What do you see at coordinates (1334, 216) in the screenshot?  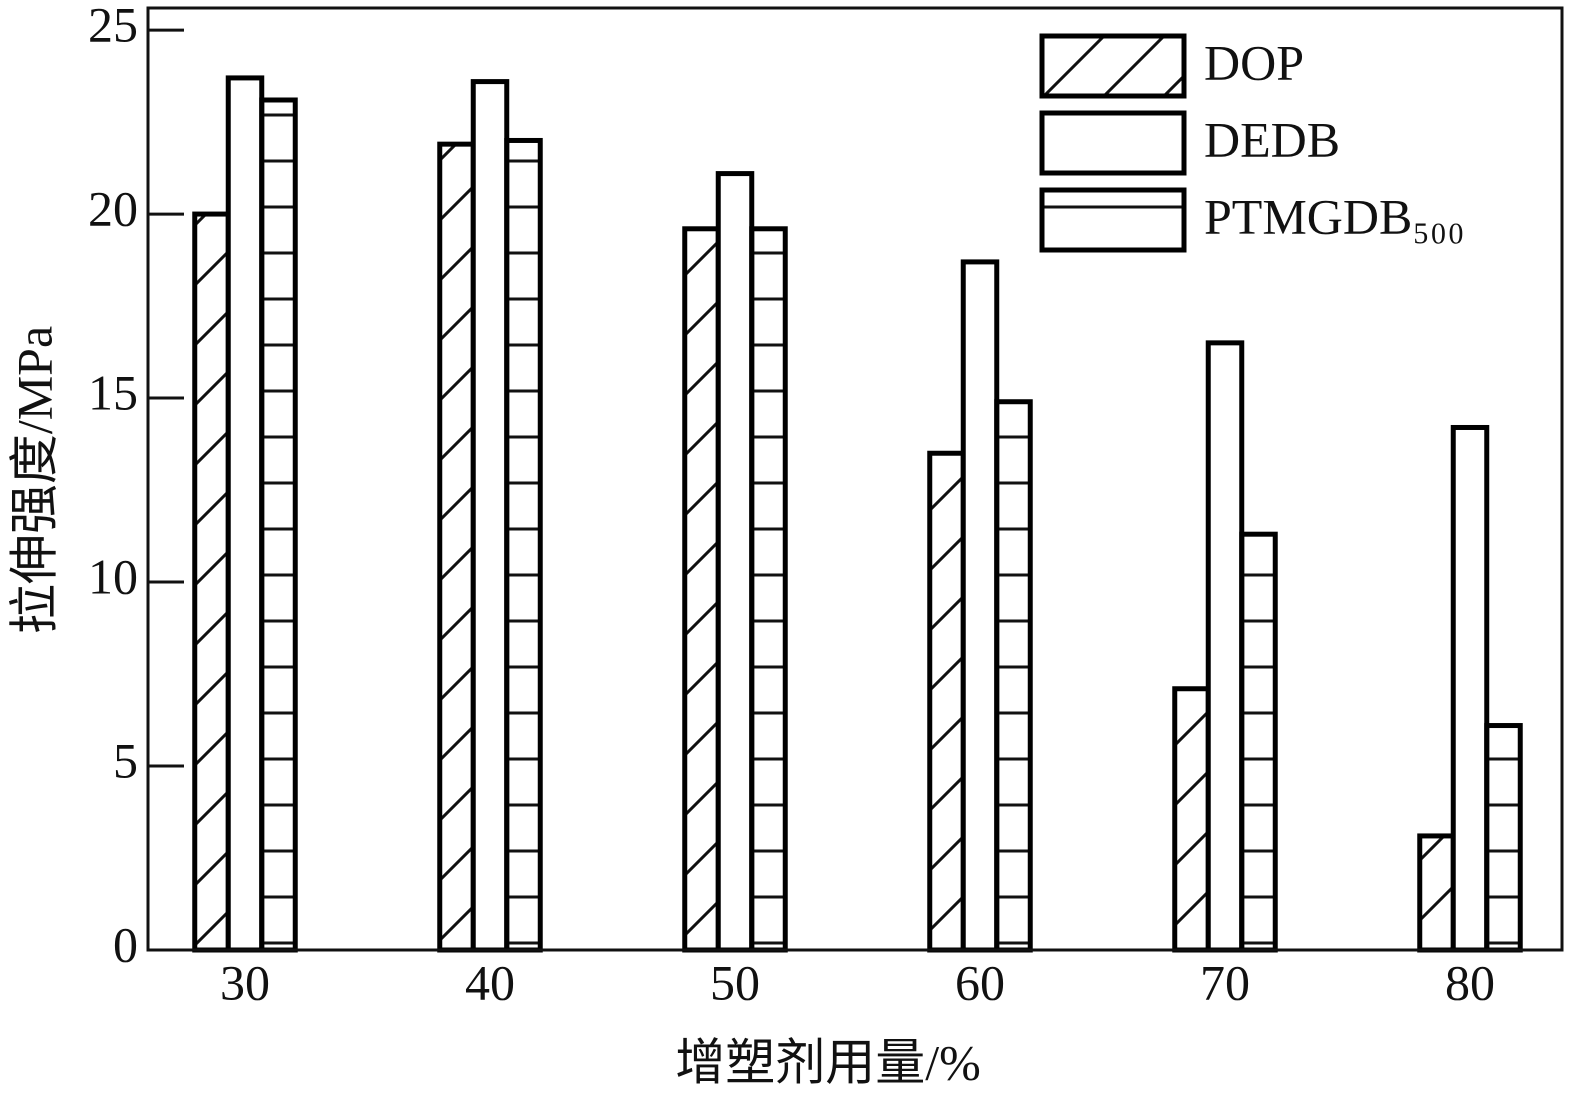 I see `legend-label: PTMGDB₅₀₀` at bounding box center [1334, 216].